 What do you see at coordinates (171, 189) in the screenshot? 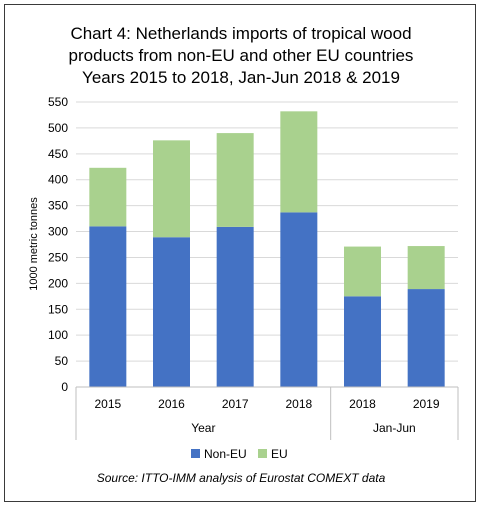
I see `bar-eu-2016` at bounding box center [171, 189].